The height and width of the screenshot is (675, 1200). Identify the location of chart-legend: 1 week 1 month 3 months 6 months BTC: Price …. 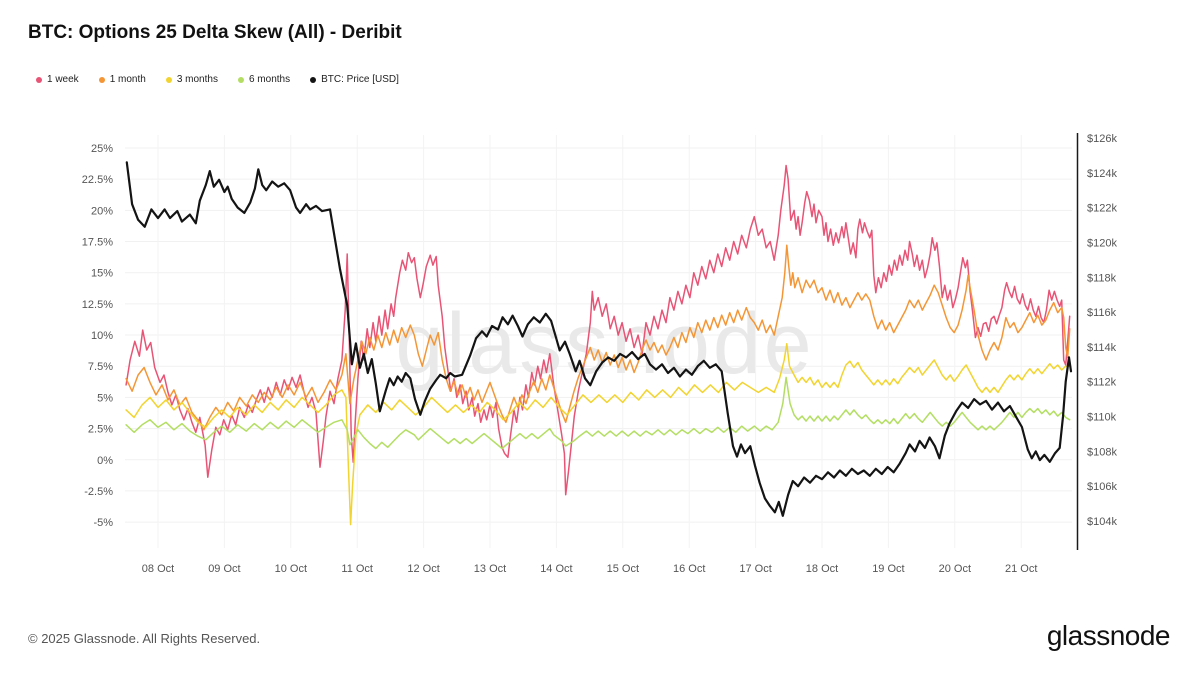
(217, 79).